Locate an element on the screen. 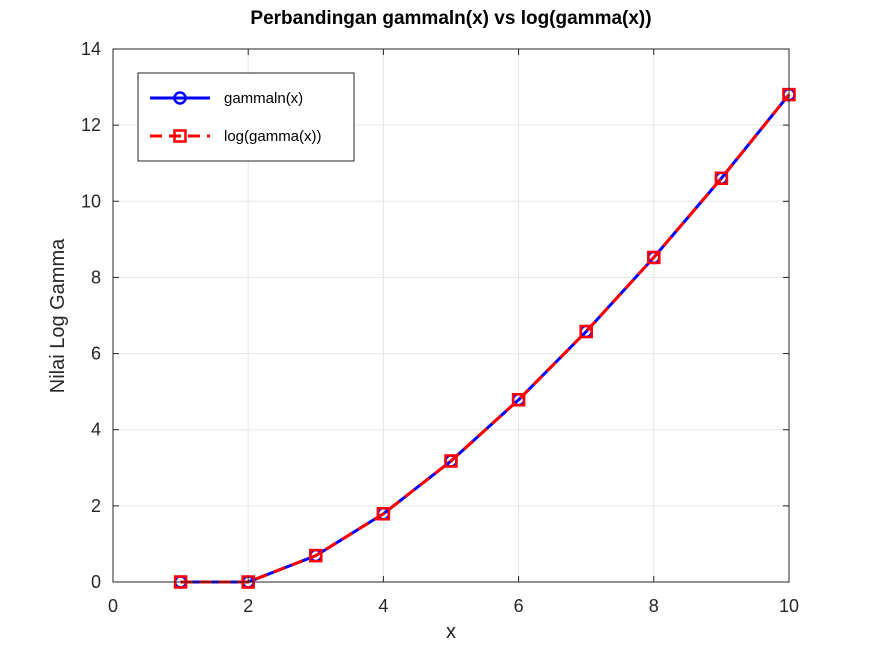  y-tick-label: 10 is located at coordinates (91, 201).